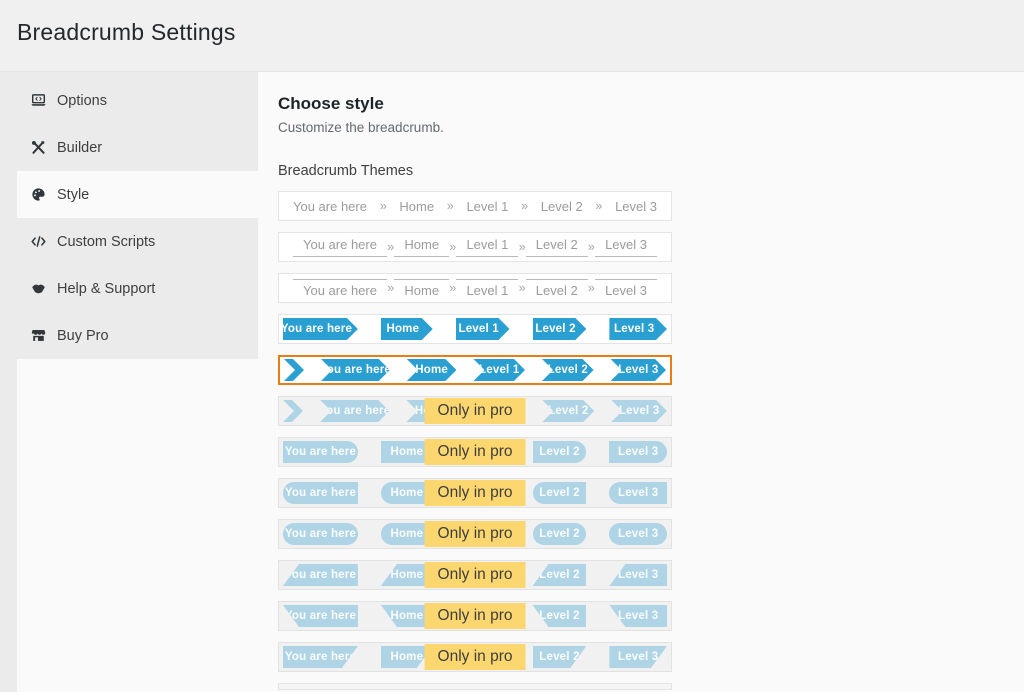 The height and width of the screenshot is (692, 1024). What do you see at coordinates (106, 241) in the screenshot?
I see `sidebar-item-label: Custom Scripts` at bounding box center [106, 241].